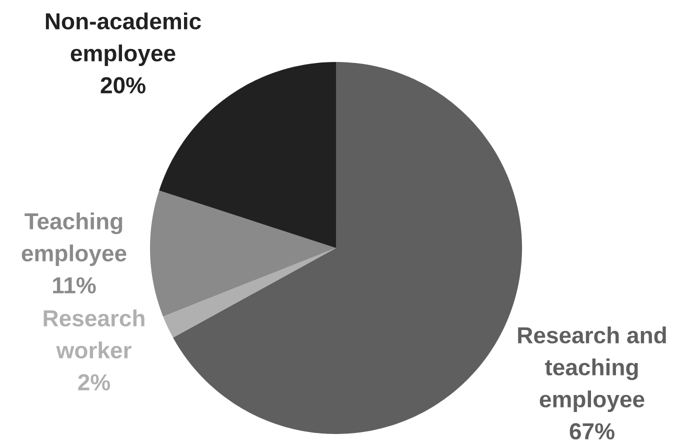 Image resolution: width=679 pixels, height=443 pixels. Describe the element at coordinates (592, 431) in the screenshot. I see `data-label: 67%` at that location.